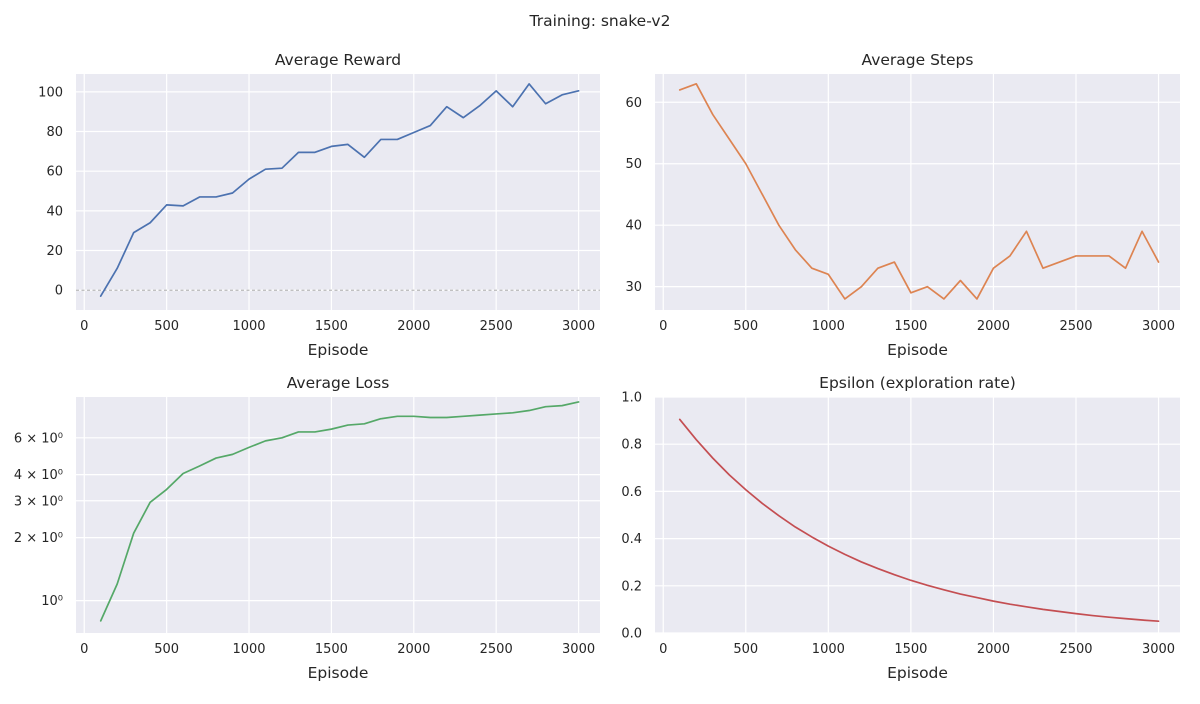  What do you see at coordinates (631, 586) in the screenshot?
I see `y-tick-label: 0.2` at bounding box center [631, 586].